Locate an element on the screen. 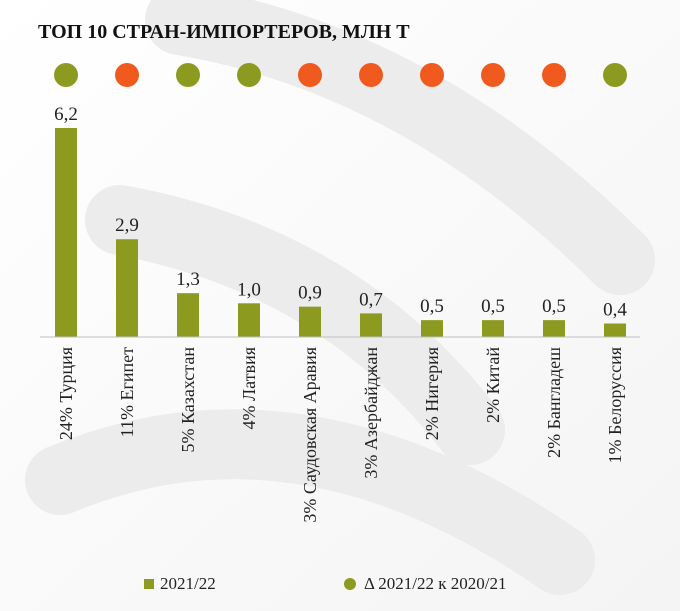 The height and width of the screenshot is (611, 680). category-label: 2% Китай is located at coordinates (493, 385).